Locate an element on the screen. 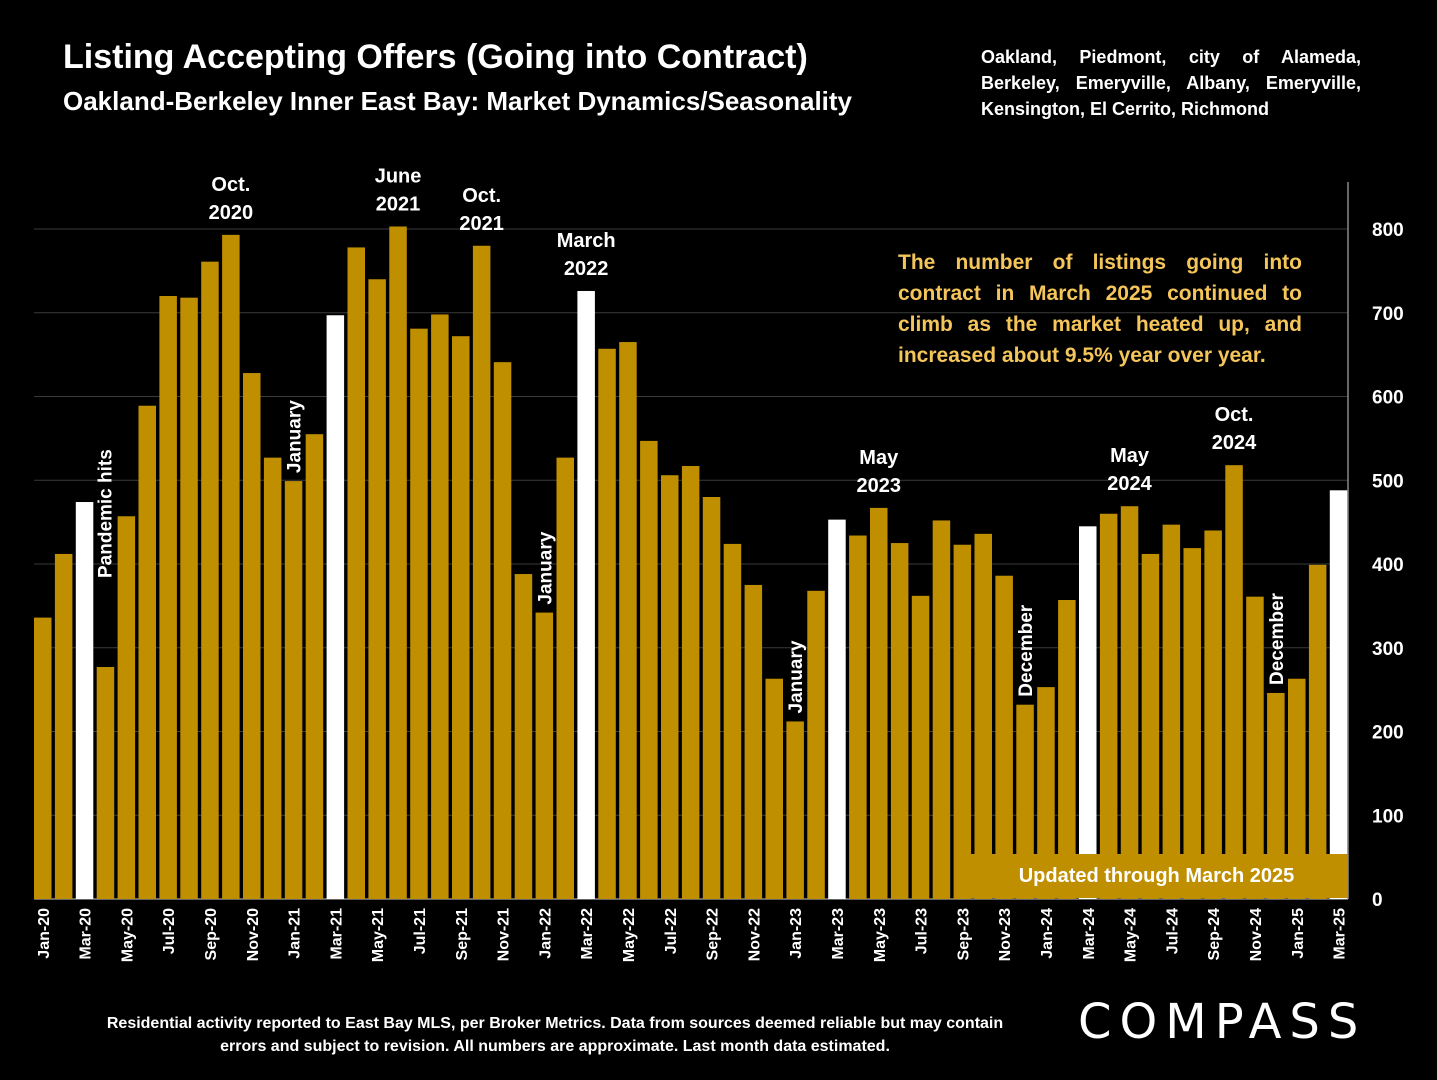 This screenshot has width=1437, height=1080. x-tick-label: May-21 is located at coordinates (378, 935).